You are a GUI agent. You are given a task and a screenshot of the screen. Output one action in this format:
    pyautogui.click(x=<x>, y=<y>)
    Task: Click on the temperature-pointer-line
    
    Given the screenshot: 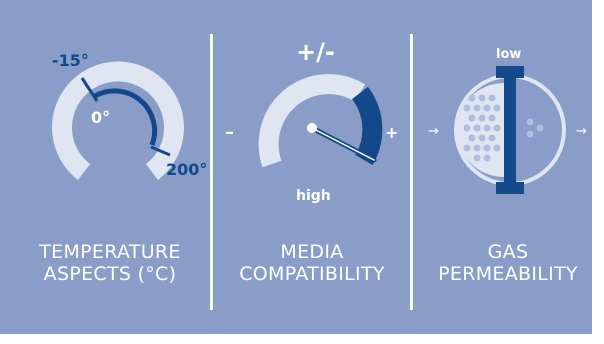 What is the action you would take?
    pyautogui.click(x=89, y=89)
    